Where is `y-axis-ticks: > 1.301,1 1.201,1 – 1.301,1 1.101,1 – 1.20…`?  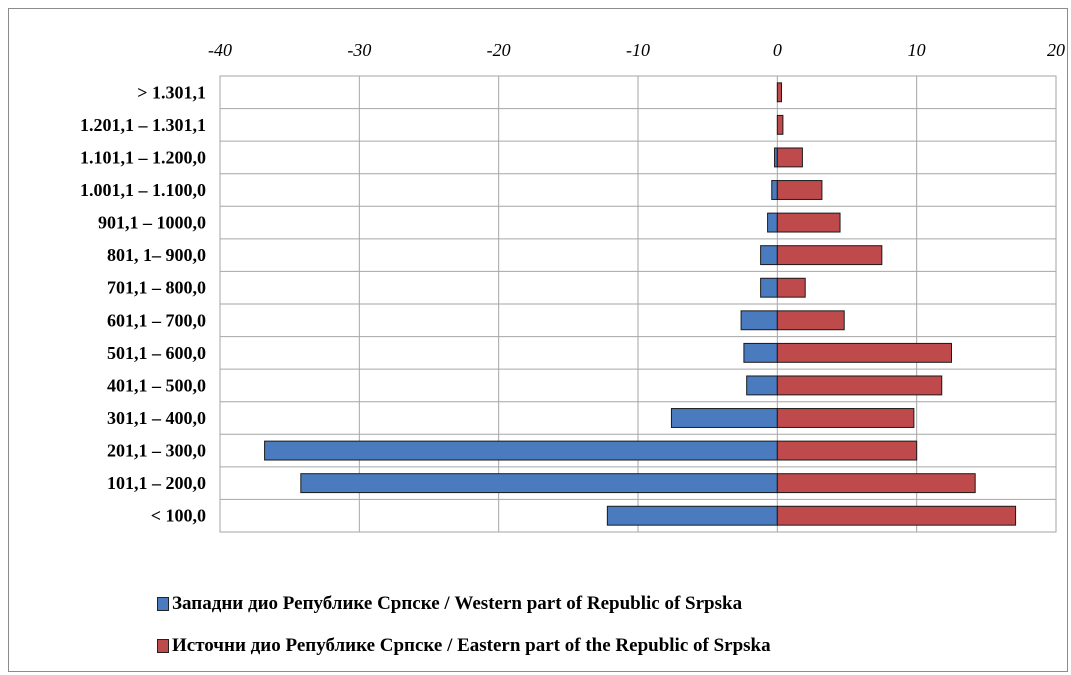 y-axis-ticks: > 1.301,1 1.201,1 – 1.301,1 1.101,1 – 1.20… is located at coordinates (143, 303).